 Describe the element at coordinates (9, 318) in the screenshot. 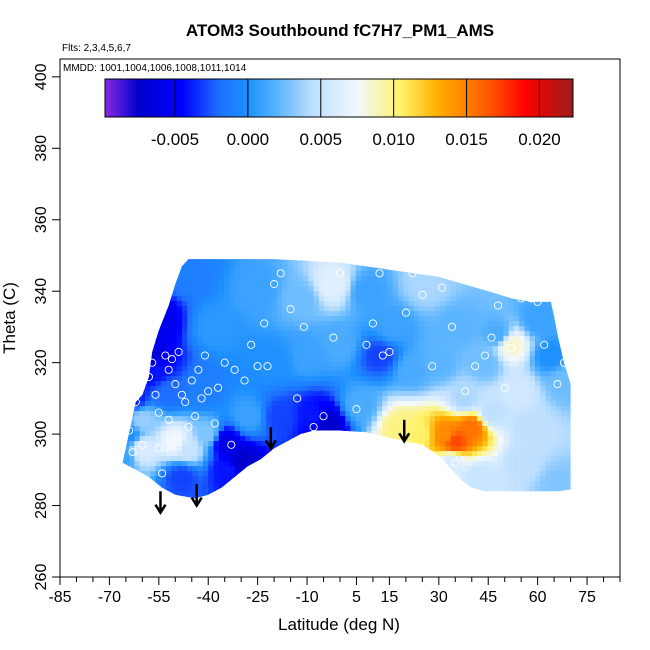

I see `y-axis-label: Theta (C)` at that location.